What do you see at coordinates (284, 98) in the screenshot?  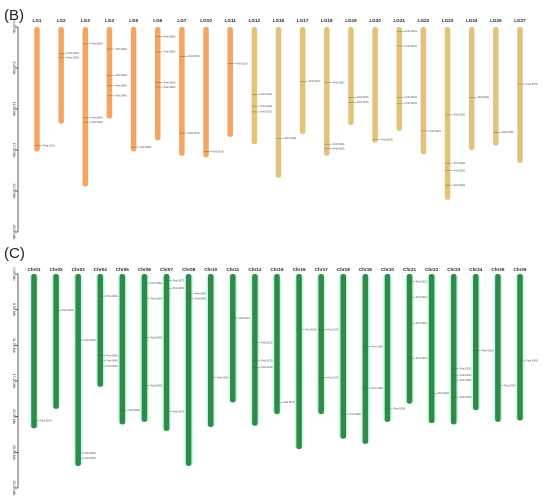 I see `chromosome-lg16: LG16 Potri.016G` at bounding box center [284, 98].